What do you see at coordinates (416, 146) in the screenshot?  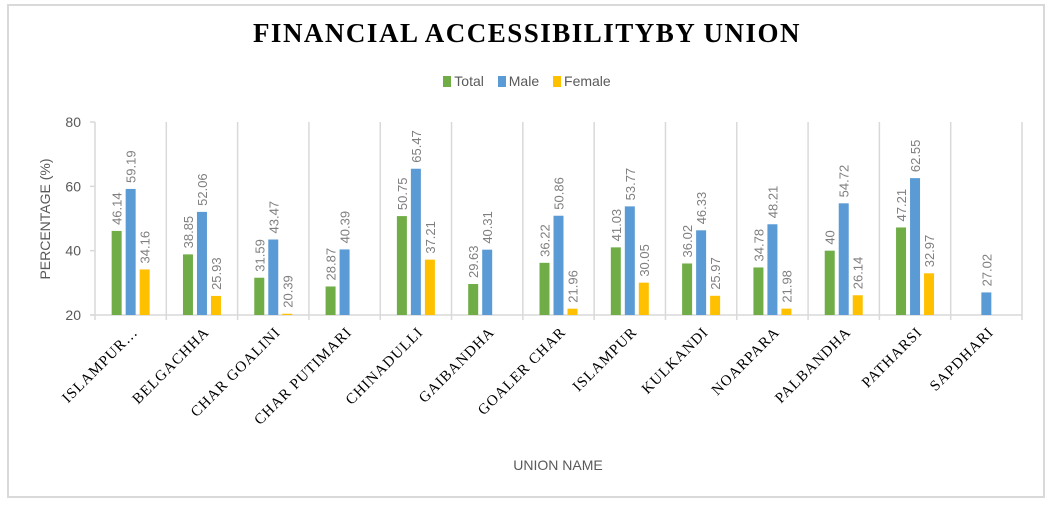 I see `data-label-male: 65.47` at bounding box center [416, 146].